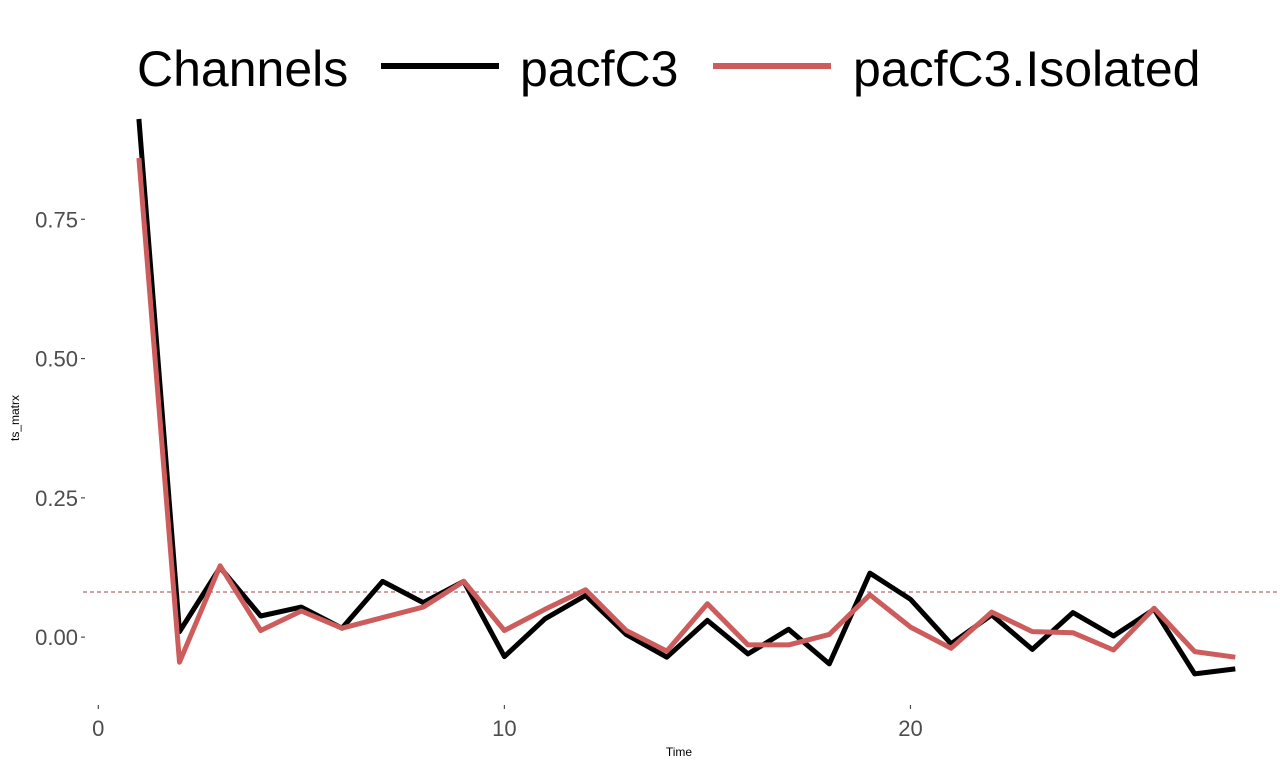  I want to click on x-axis-title: Time, so click(679, 752).